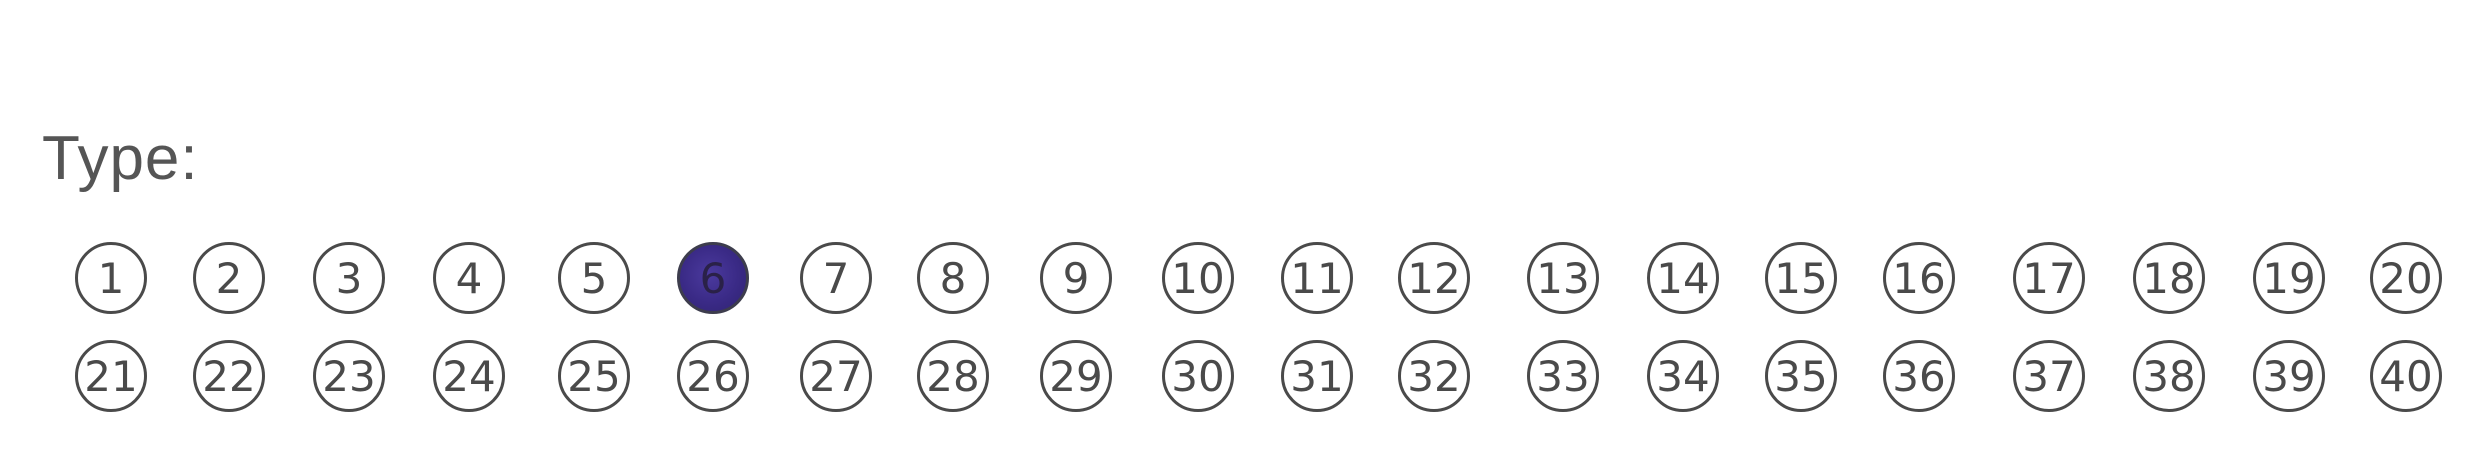 Image resolution: width=2480 pixels, height=457 pixels. Describe the element at coordinates (713, 376) in the screenshot. I see `bubble-26: 26` at that location.